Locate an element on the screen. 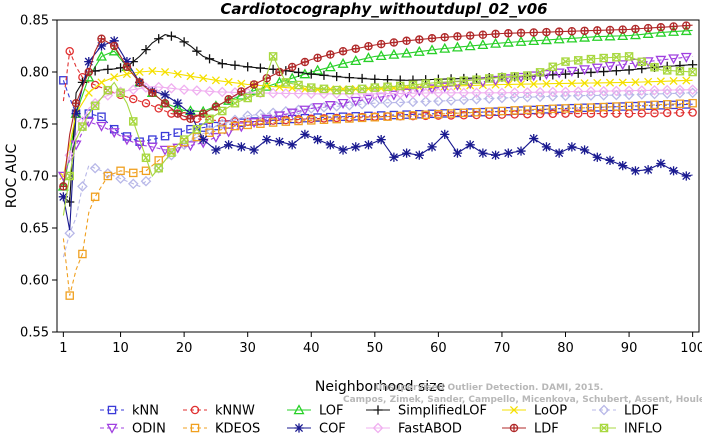 This screenshot has height=434, width=702. legend-item-ldof: LDOF is located at coordinates (625, 411).